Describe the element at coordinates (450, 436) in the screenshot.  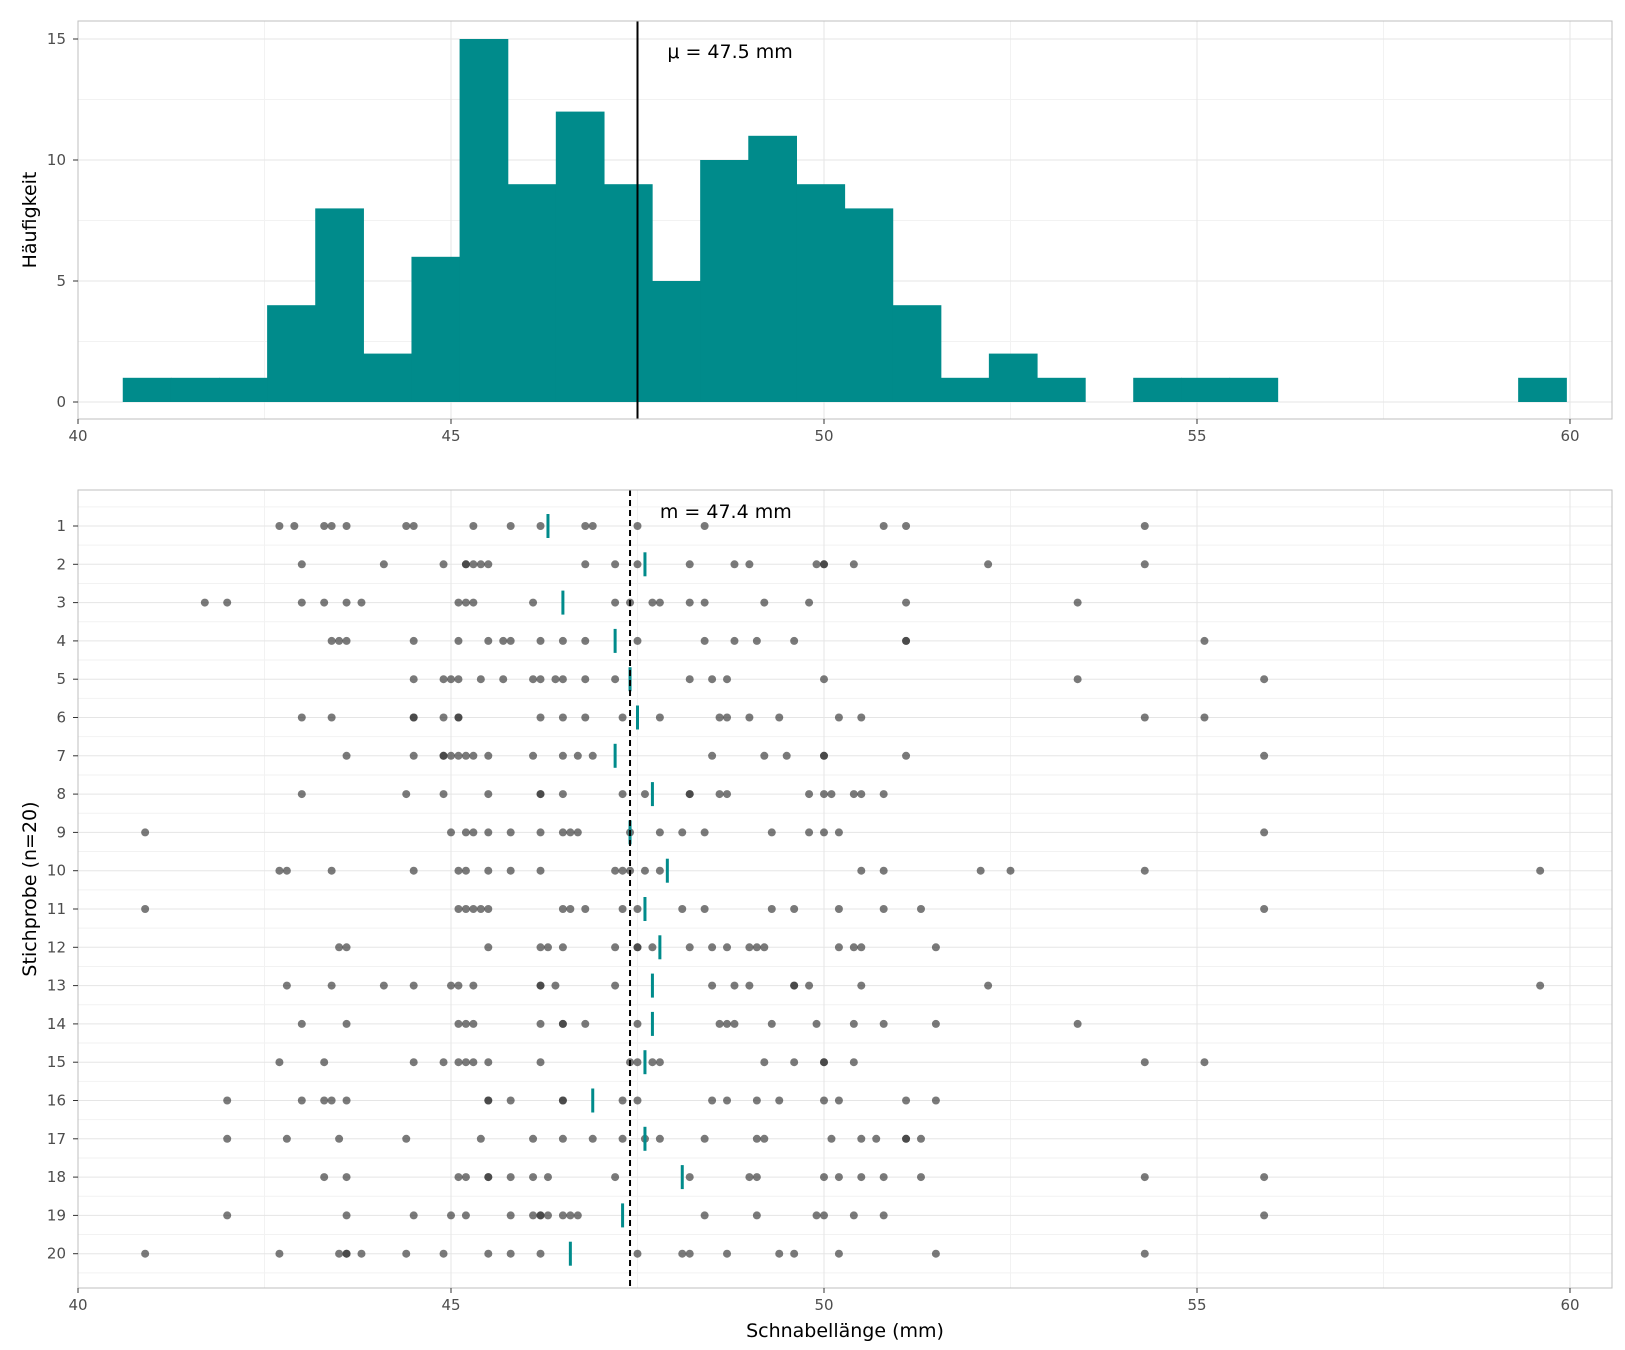
I see `histogram-x-tick-label: 45` at that location.